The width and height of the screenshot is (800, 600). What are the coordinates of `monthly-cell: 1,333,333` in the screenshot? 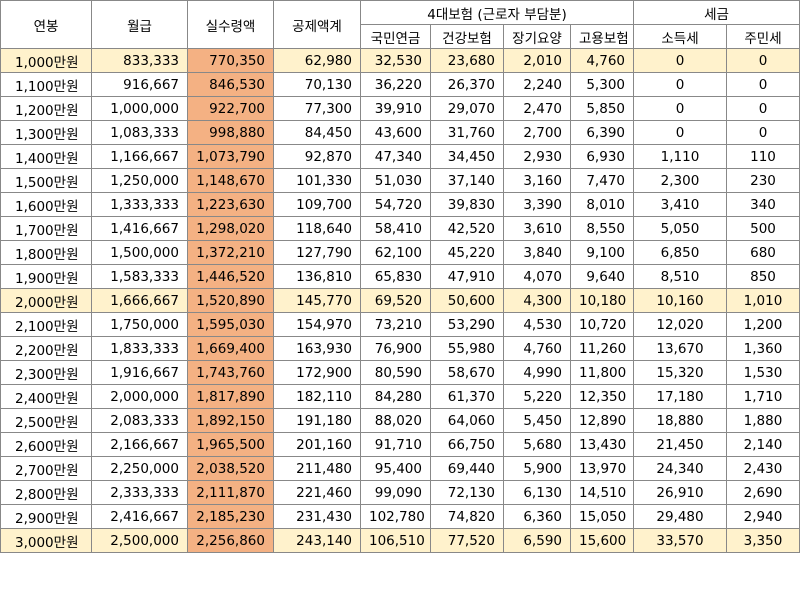 It's located at (139, 204).